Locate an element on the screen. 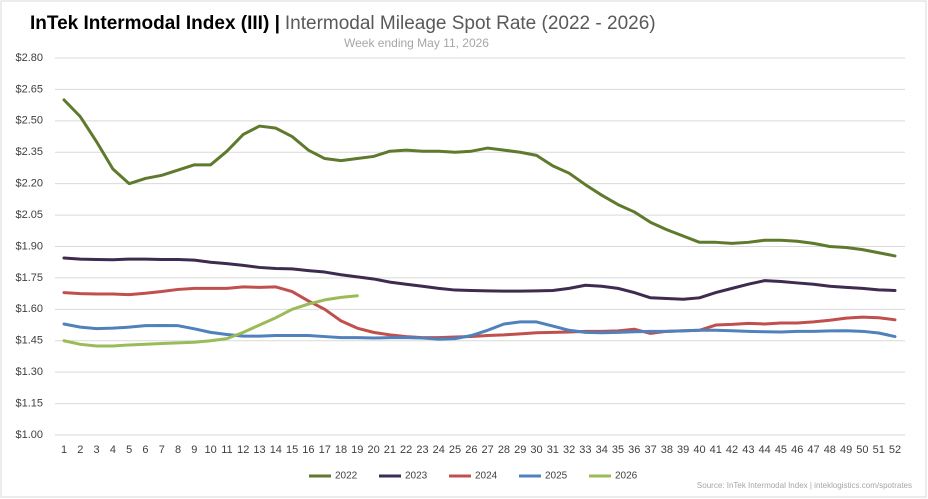 This screenshot has height=499, width=928. x-tick-label: 5 is located at coordinates (129, 450).